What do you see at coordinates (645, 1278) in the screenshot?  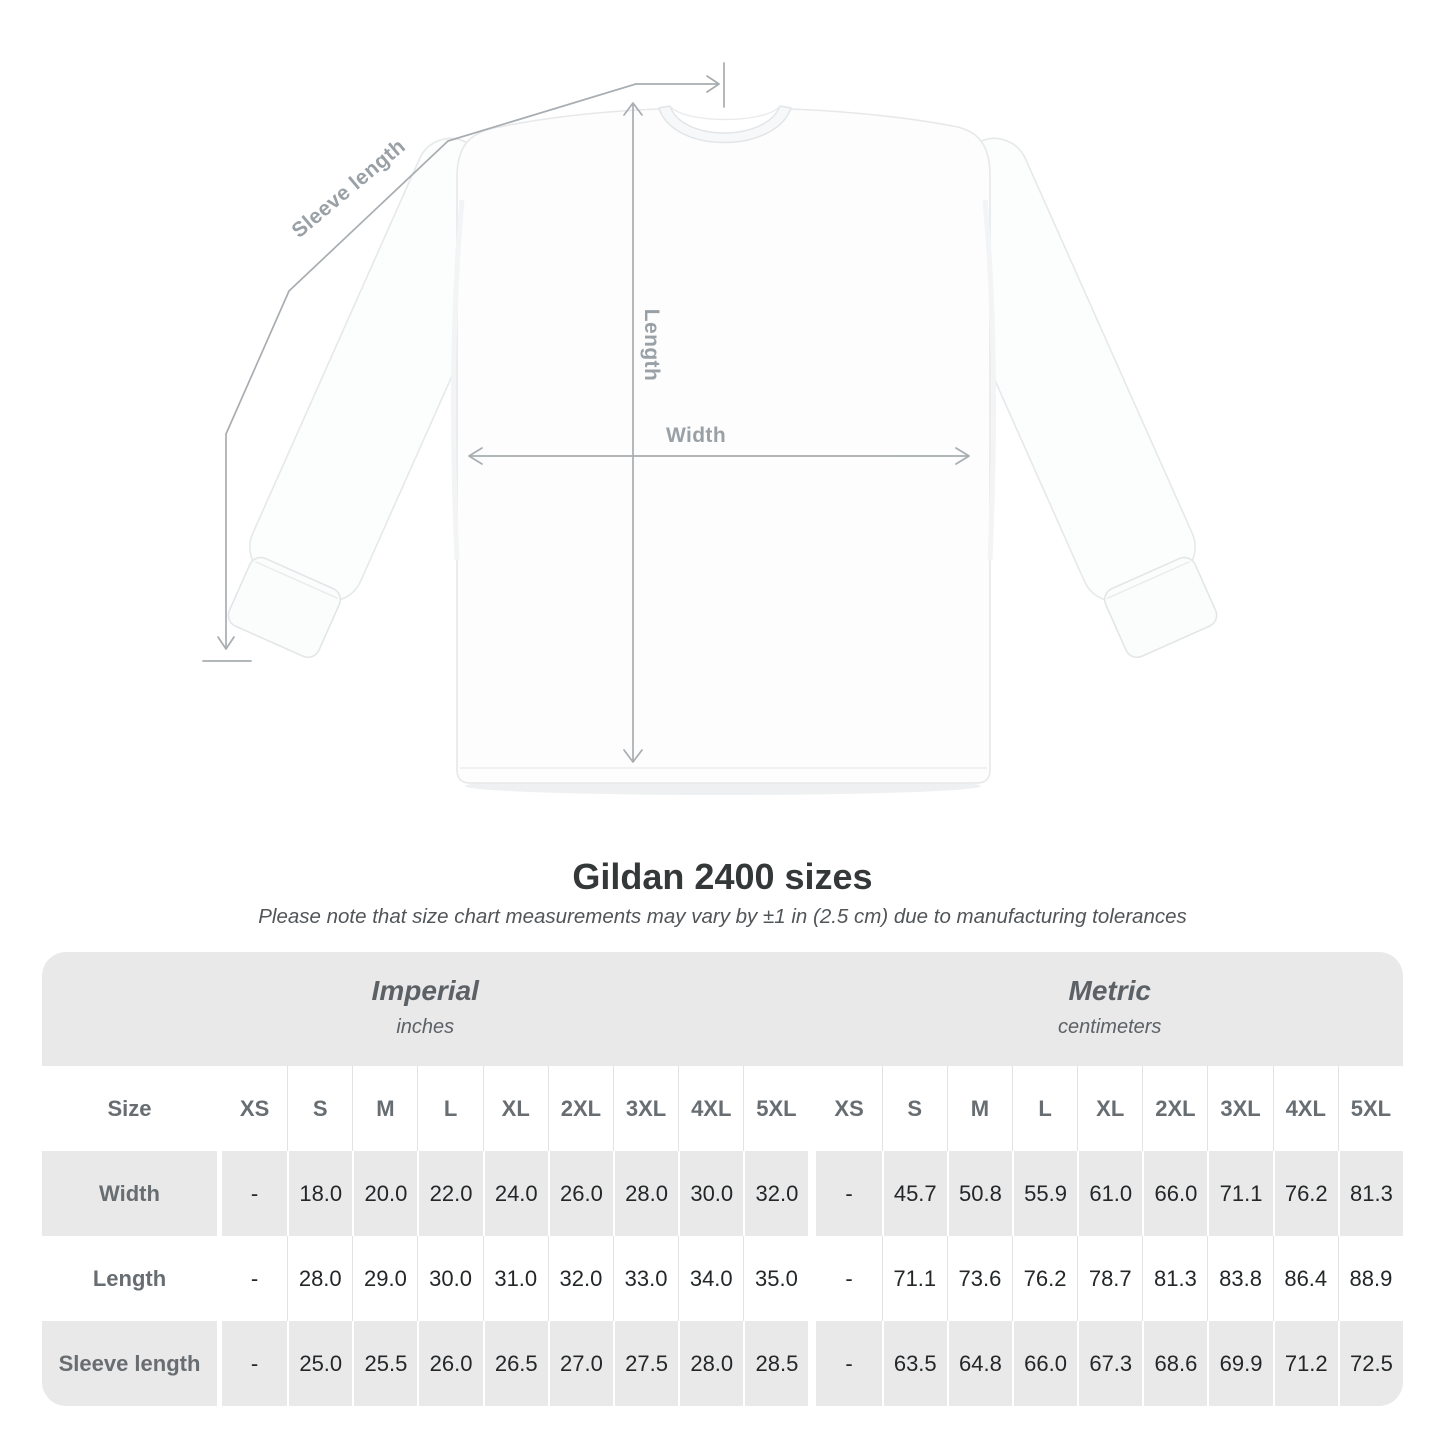 I see `value-cell: 33.0` at bounding box center [645, 1278].